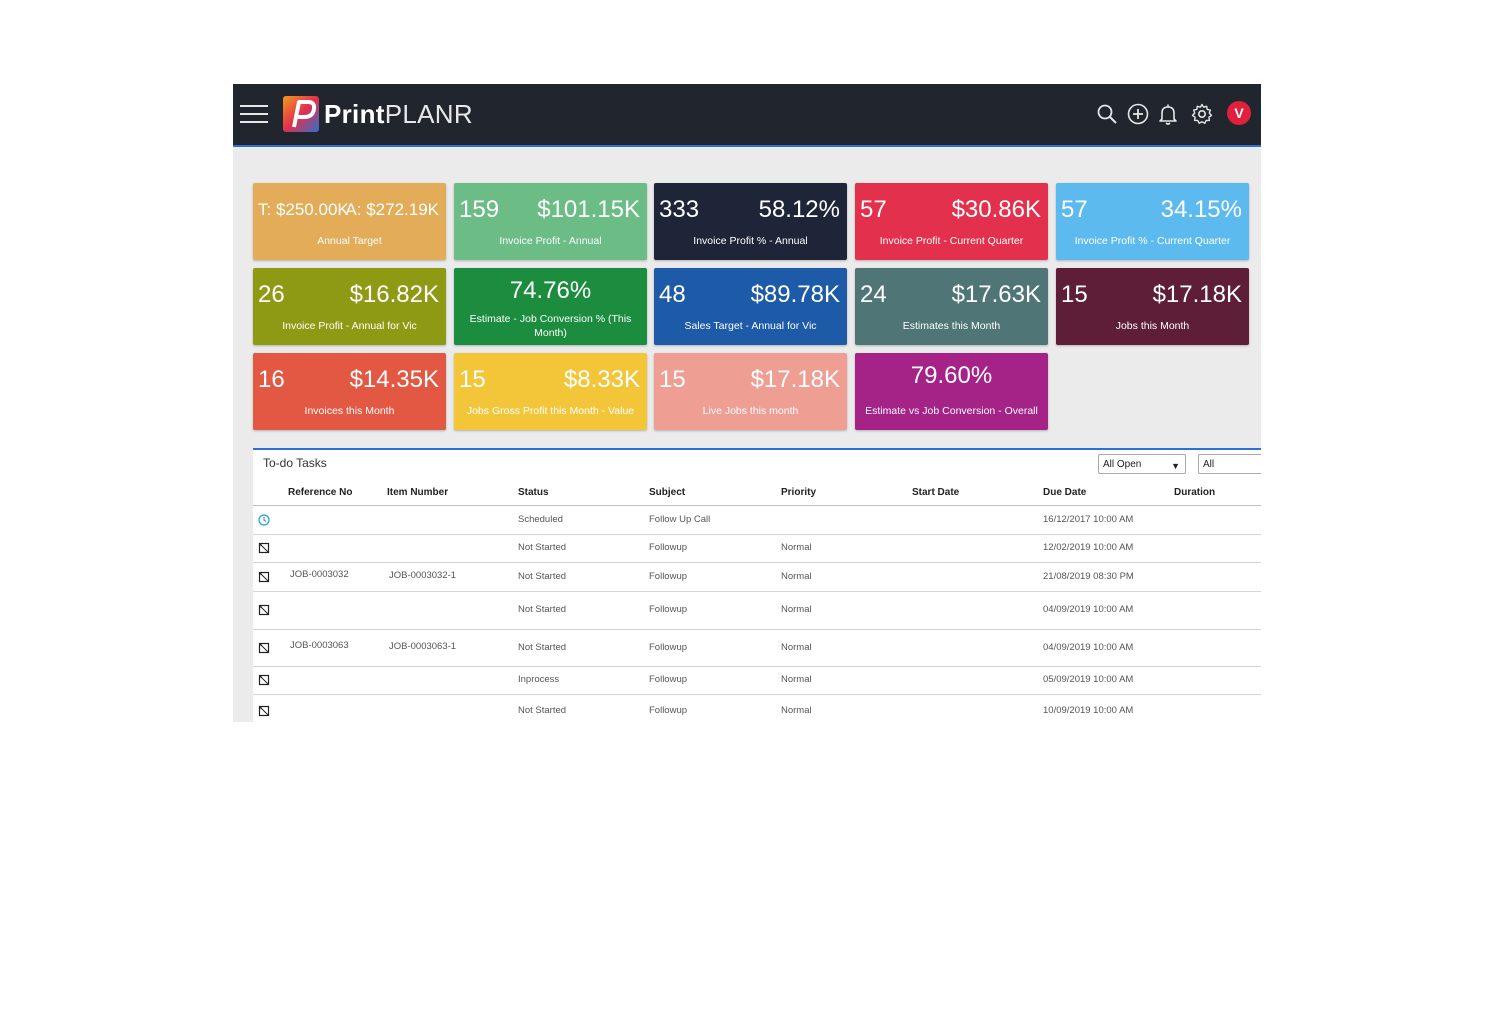 This screenshot has width=1494, height=1022. I want to click on kpi-count: T: $250.00K, so click(303, 209).